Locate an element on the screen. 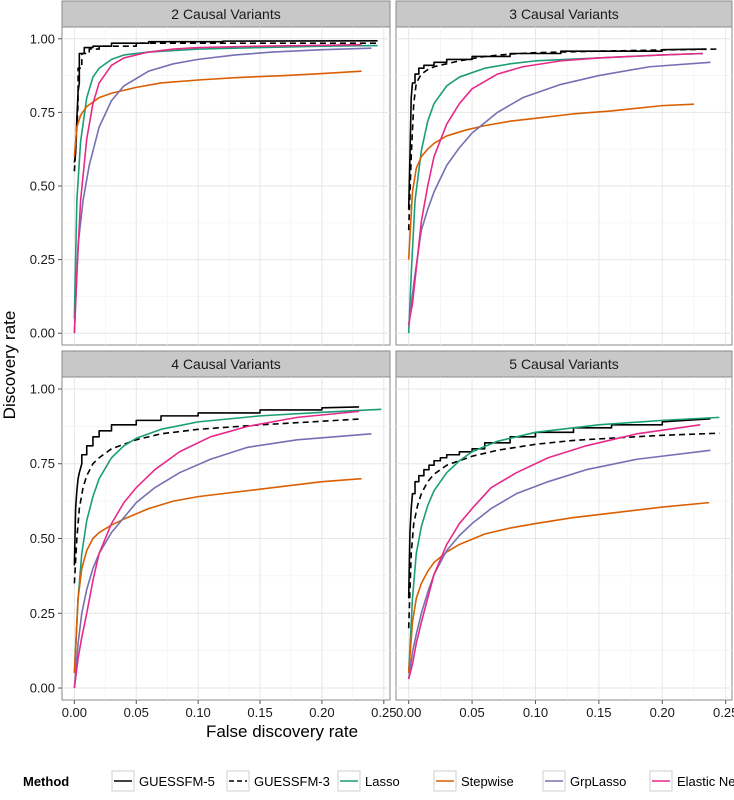 This screenshot has height=800, width=734. legend-label: Lasso is located at coordinates (382, 781).